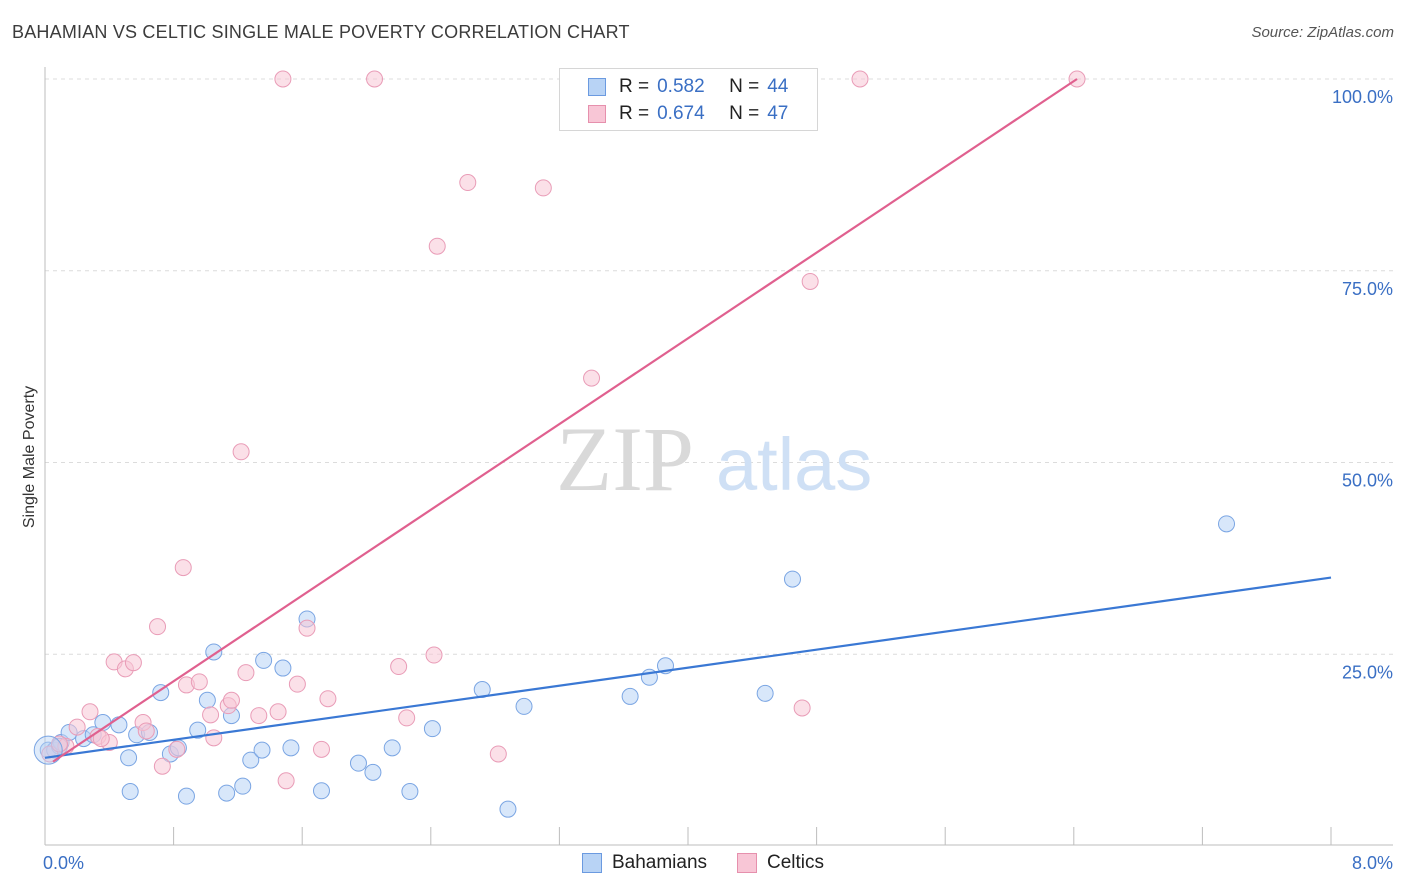 The image size is (1406, 892). What do you see at coordinates (747, 863) in the screenshot?
I see `bottom-legend-swatch-celtics` at bounding box center [747, 863].